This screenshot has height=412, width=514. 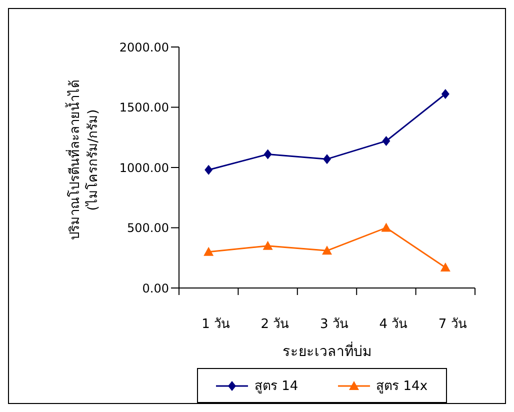 What do you see at coordinates (216, 324) in the screenshot?
I see `x-tick-label: 1 วัน` at bounding box center [216, 324].